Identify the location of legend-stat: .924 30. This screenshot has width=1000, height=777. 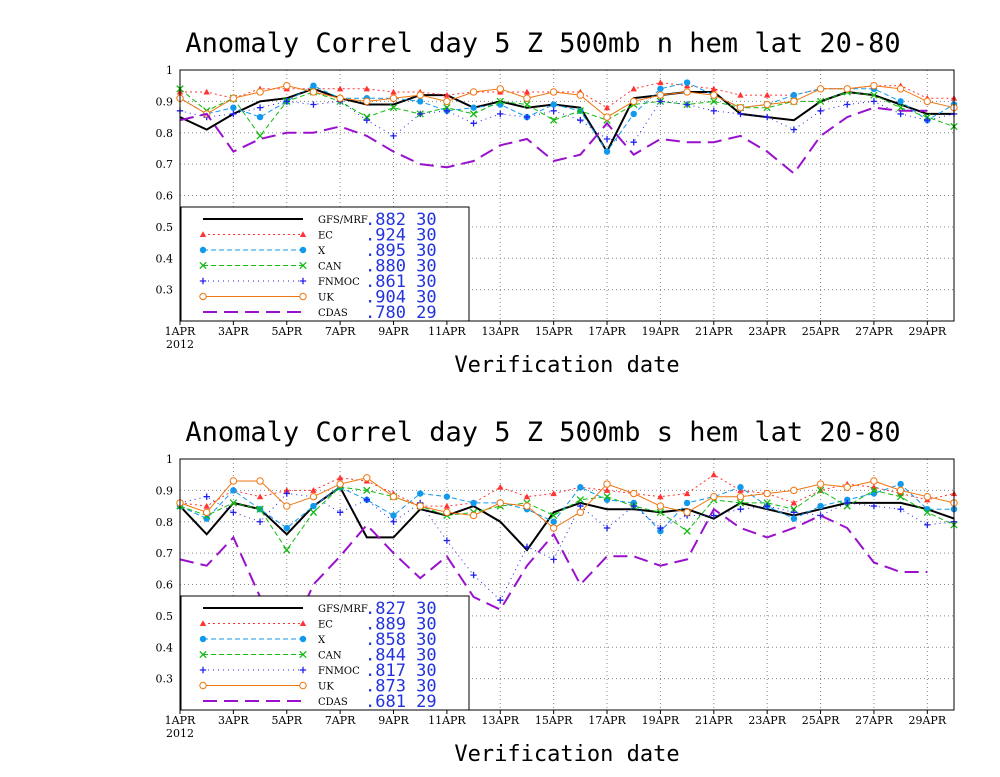
(401, 236).